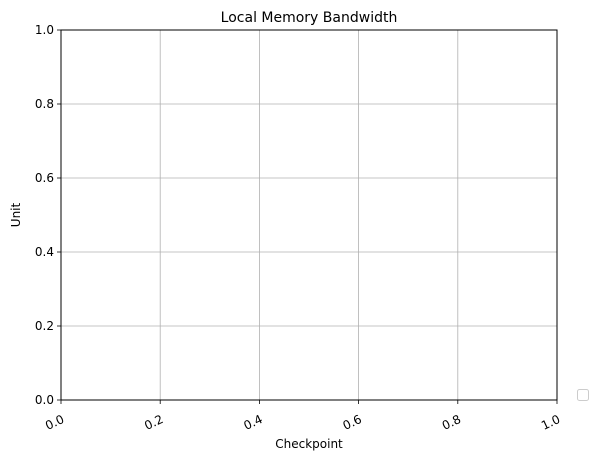 The width and height of the screenshot is (598, 461). Describe the element at coordinates (44, 30) in the screenshot. I see `y-tick-label: 1.0` at that location.